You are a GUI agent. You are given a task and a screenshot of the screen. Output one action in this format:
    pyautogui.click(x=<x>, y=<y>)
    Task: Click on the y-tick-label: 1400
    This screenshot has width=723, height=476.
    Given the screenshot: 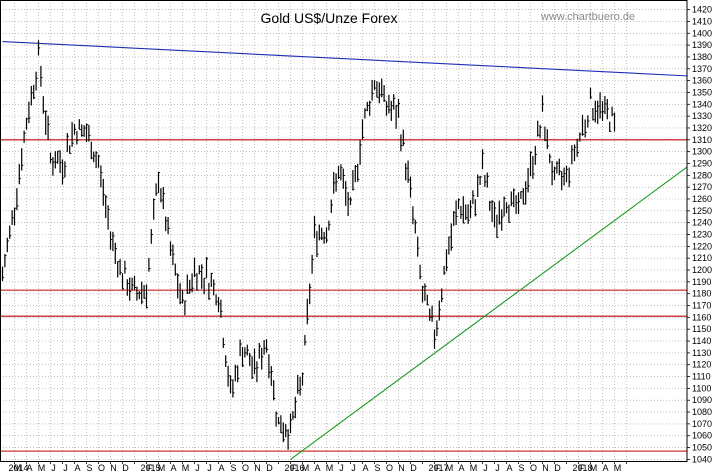 What is the action you would take?
    pyautogui.click(x=702, y=33)
    